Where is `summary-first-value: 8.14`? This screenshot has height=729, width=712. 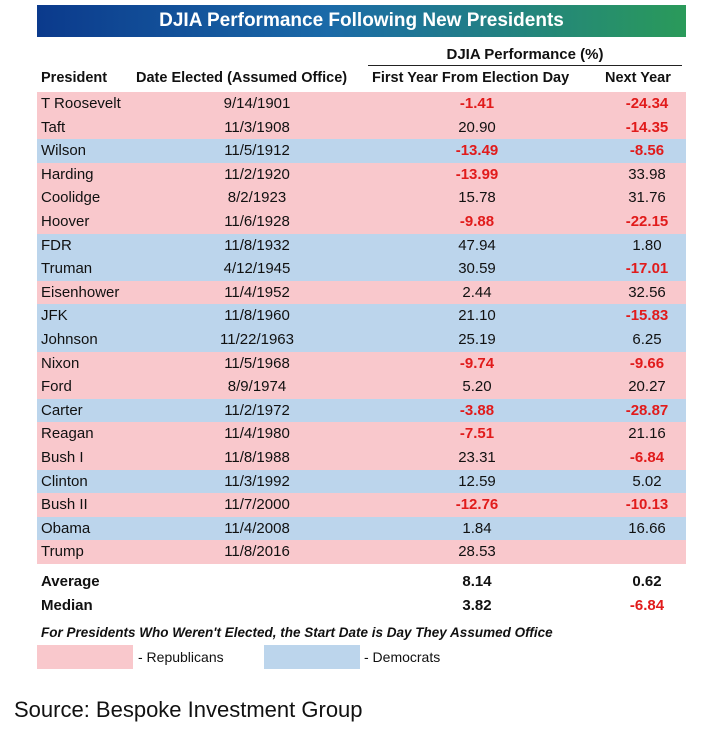 summary-first-value: 8.14 is located at coordinates (477, 581).